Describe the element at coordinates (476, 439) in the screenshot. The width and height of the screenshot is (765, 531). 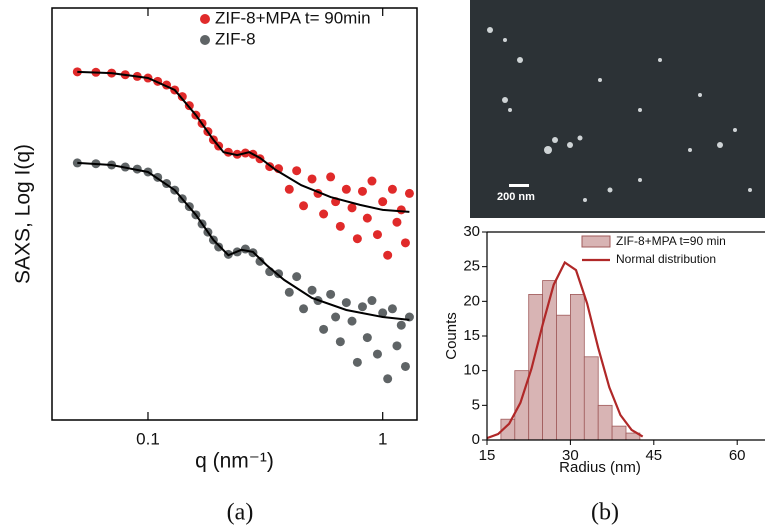
I see `y-tick-label: 0` at that location.